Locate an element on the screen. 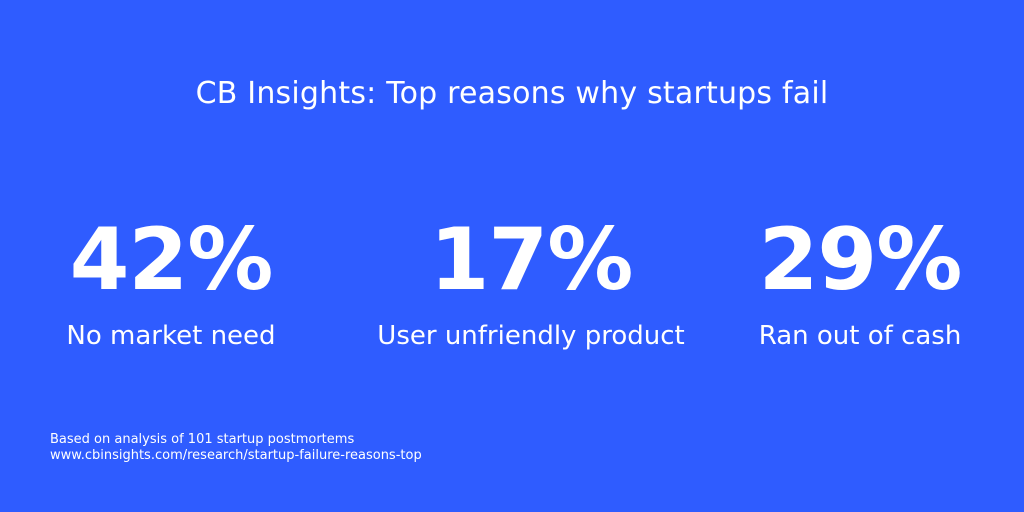 This screenshot has width=1024, height=512. stat-label: No market need is located at coordinates (171, 336).